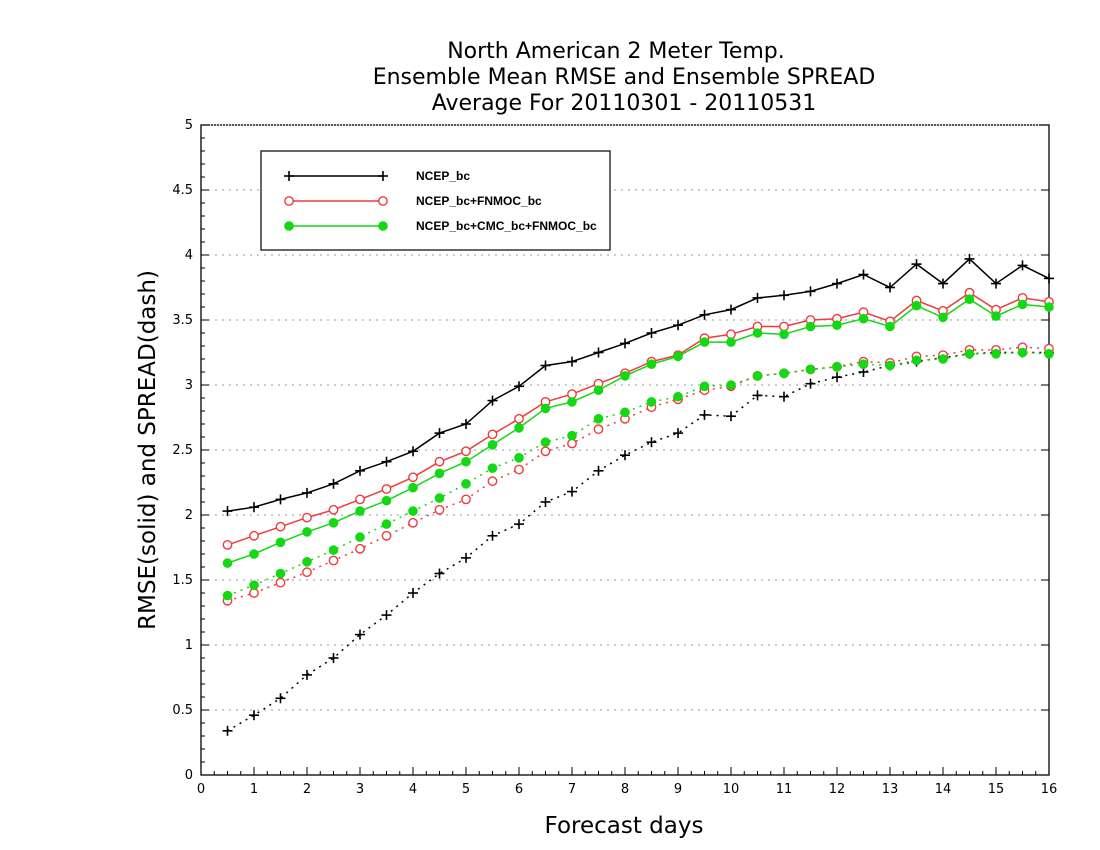 Image resolution: width=1100 pixels, height=850 pixels. Describe the element at coordinates (624, 77) in the screenshot. I see `chart-title-line-2: Ensemble Mean RMSE and Ensemble SPREAD` at that location.